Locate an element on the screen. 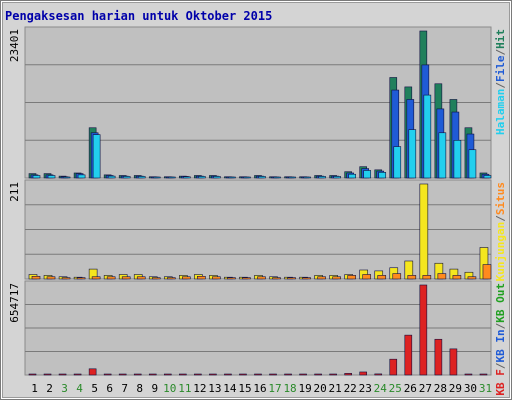 This screenshot has width=512, height=400. x-tick-label-16: 16 is located at coordinates (259, 388).